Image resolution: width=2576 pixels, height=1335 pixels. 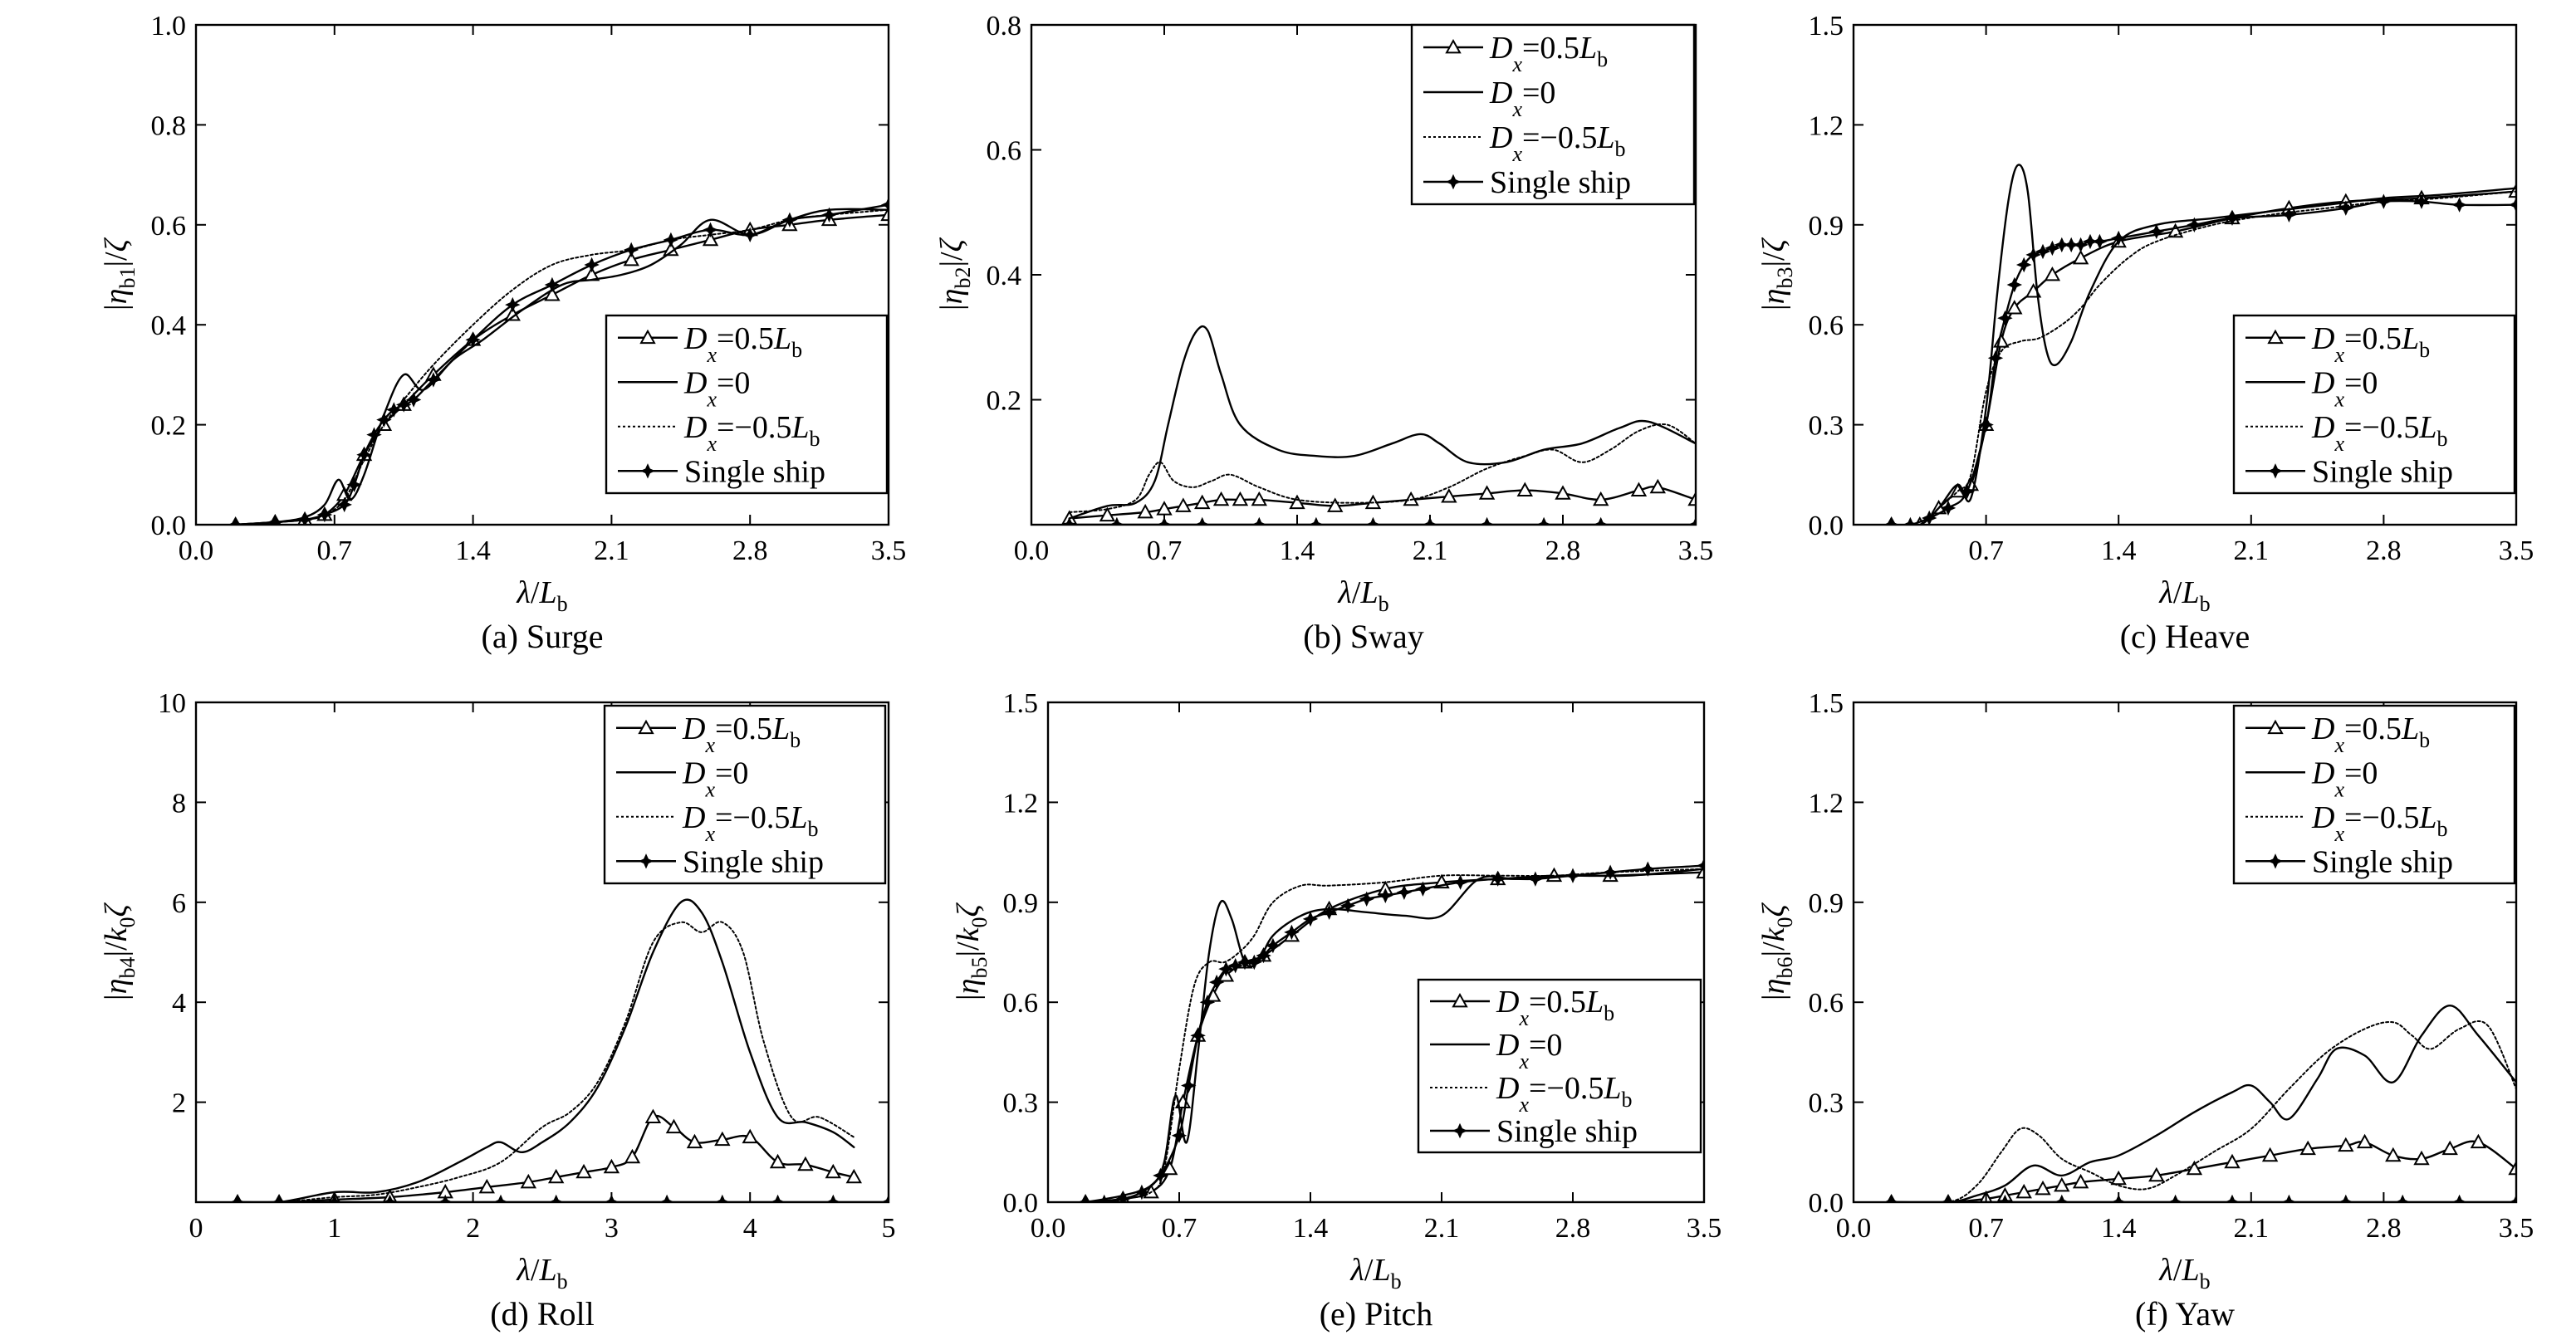 I want to click on y-axis-label: |ηb5|/k0ζ, so click(x=971, y=951).